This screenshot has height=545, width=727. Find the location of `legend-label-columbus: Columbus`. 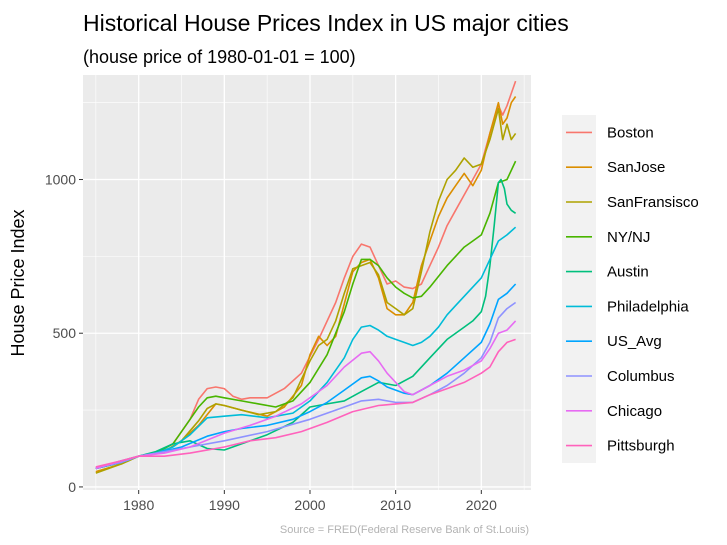

legend-label-columbus: Columbus is located at coordinates (641, 376).